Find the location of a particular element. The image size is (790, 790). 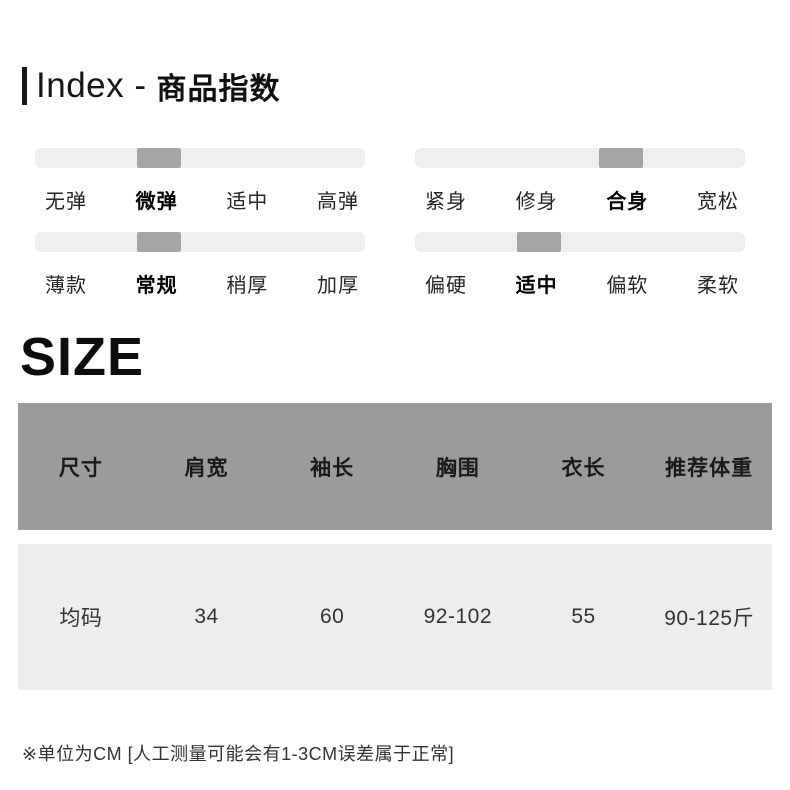

slider-labels: 紧身 修身 合身 宽松 is located at coordinates (580, 199).